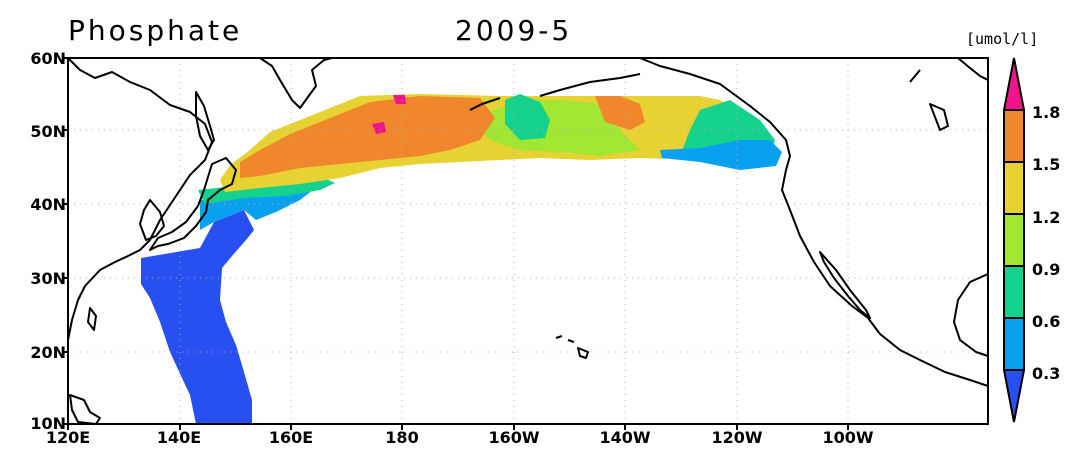 The height and width of the screenshot is (470, 1078). What do you see at coordinates (296, 83) in the screenshot?
I see `coastline-kamchatka` at bounding box center [296, 83].